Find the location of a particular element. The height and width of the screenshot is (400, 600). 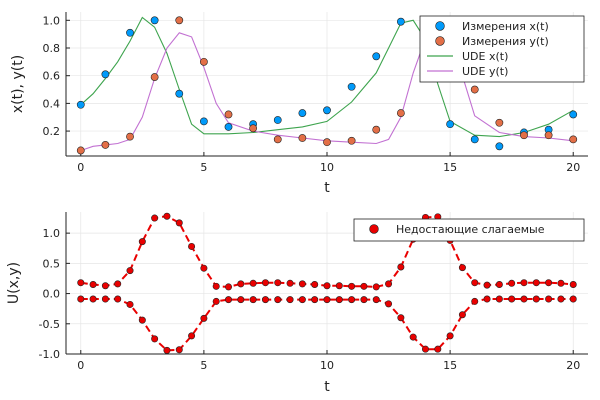

legend-entry: UDE y(t) is located at coordinates (485, 71).